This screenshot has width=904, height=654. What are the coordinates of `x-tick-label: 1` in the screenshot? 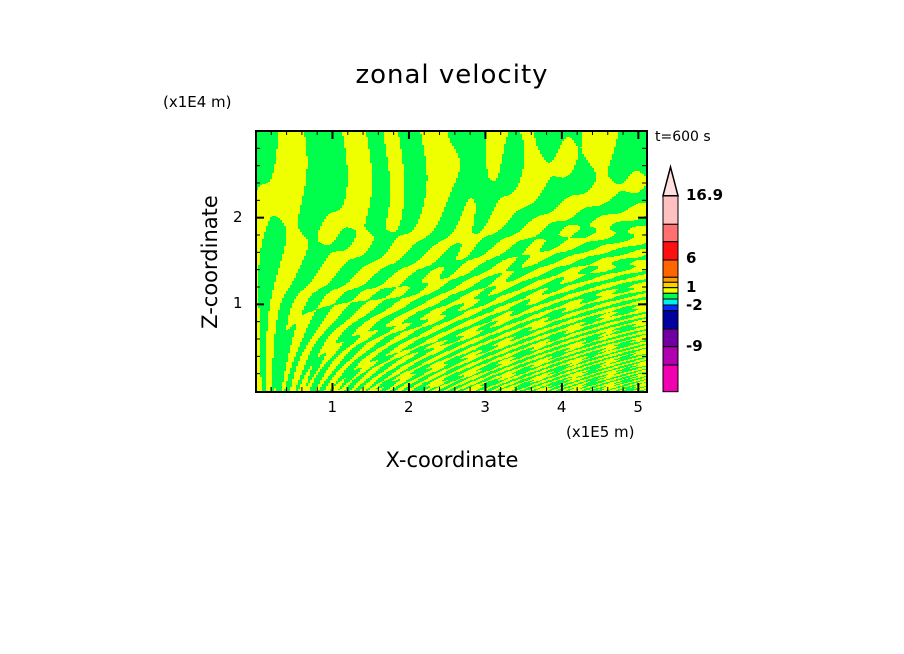 It's located at (332, 407).